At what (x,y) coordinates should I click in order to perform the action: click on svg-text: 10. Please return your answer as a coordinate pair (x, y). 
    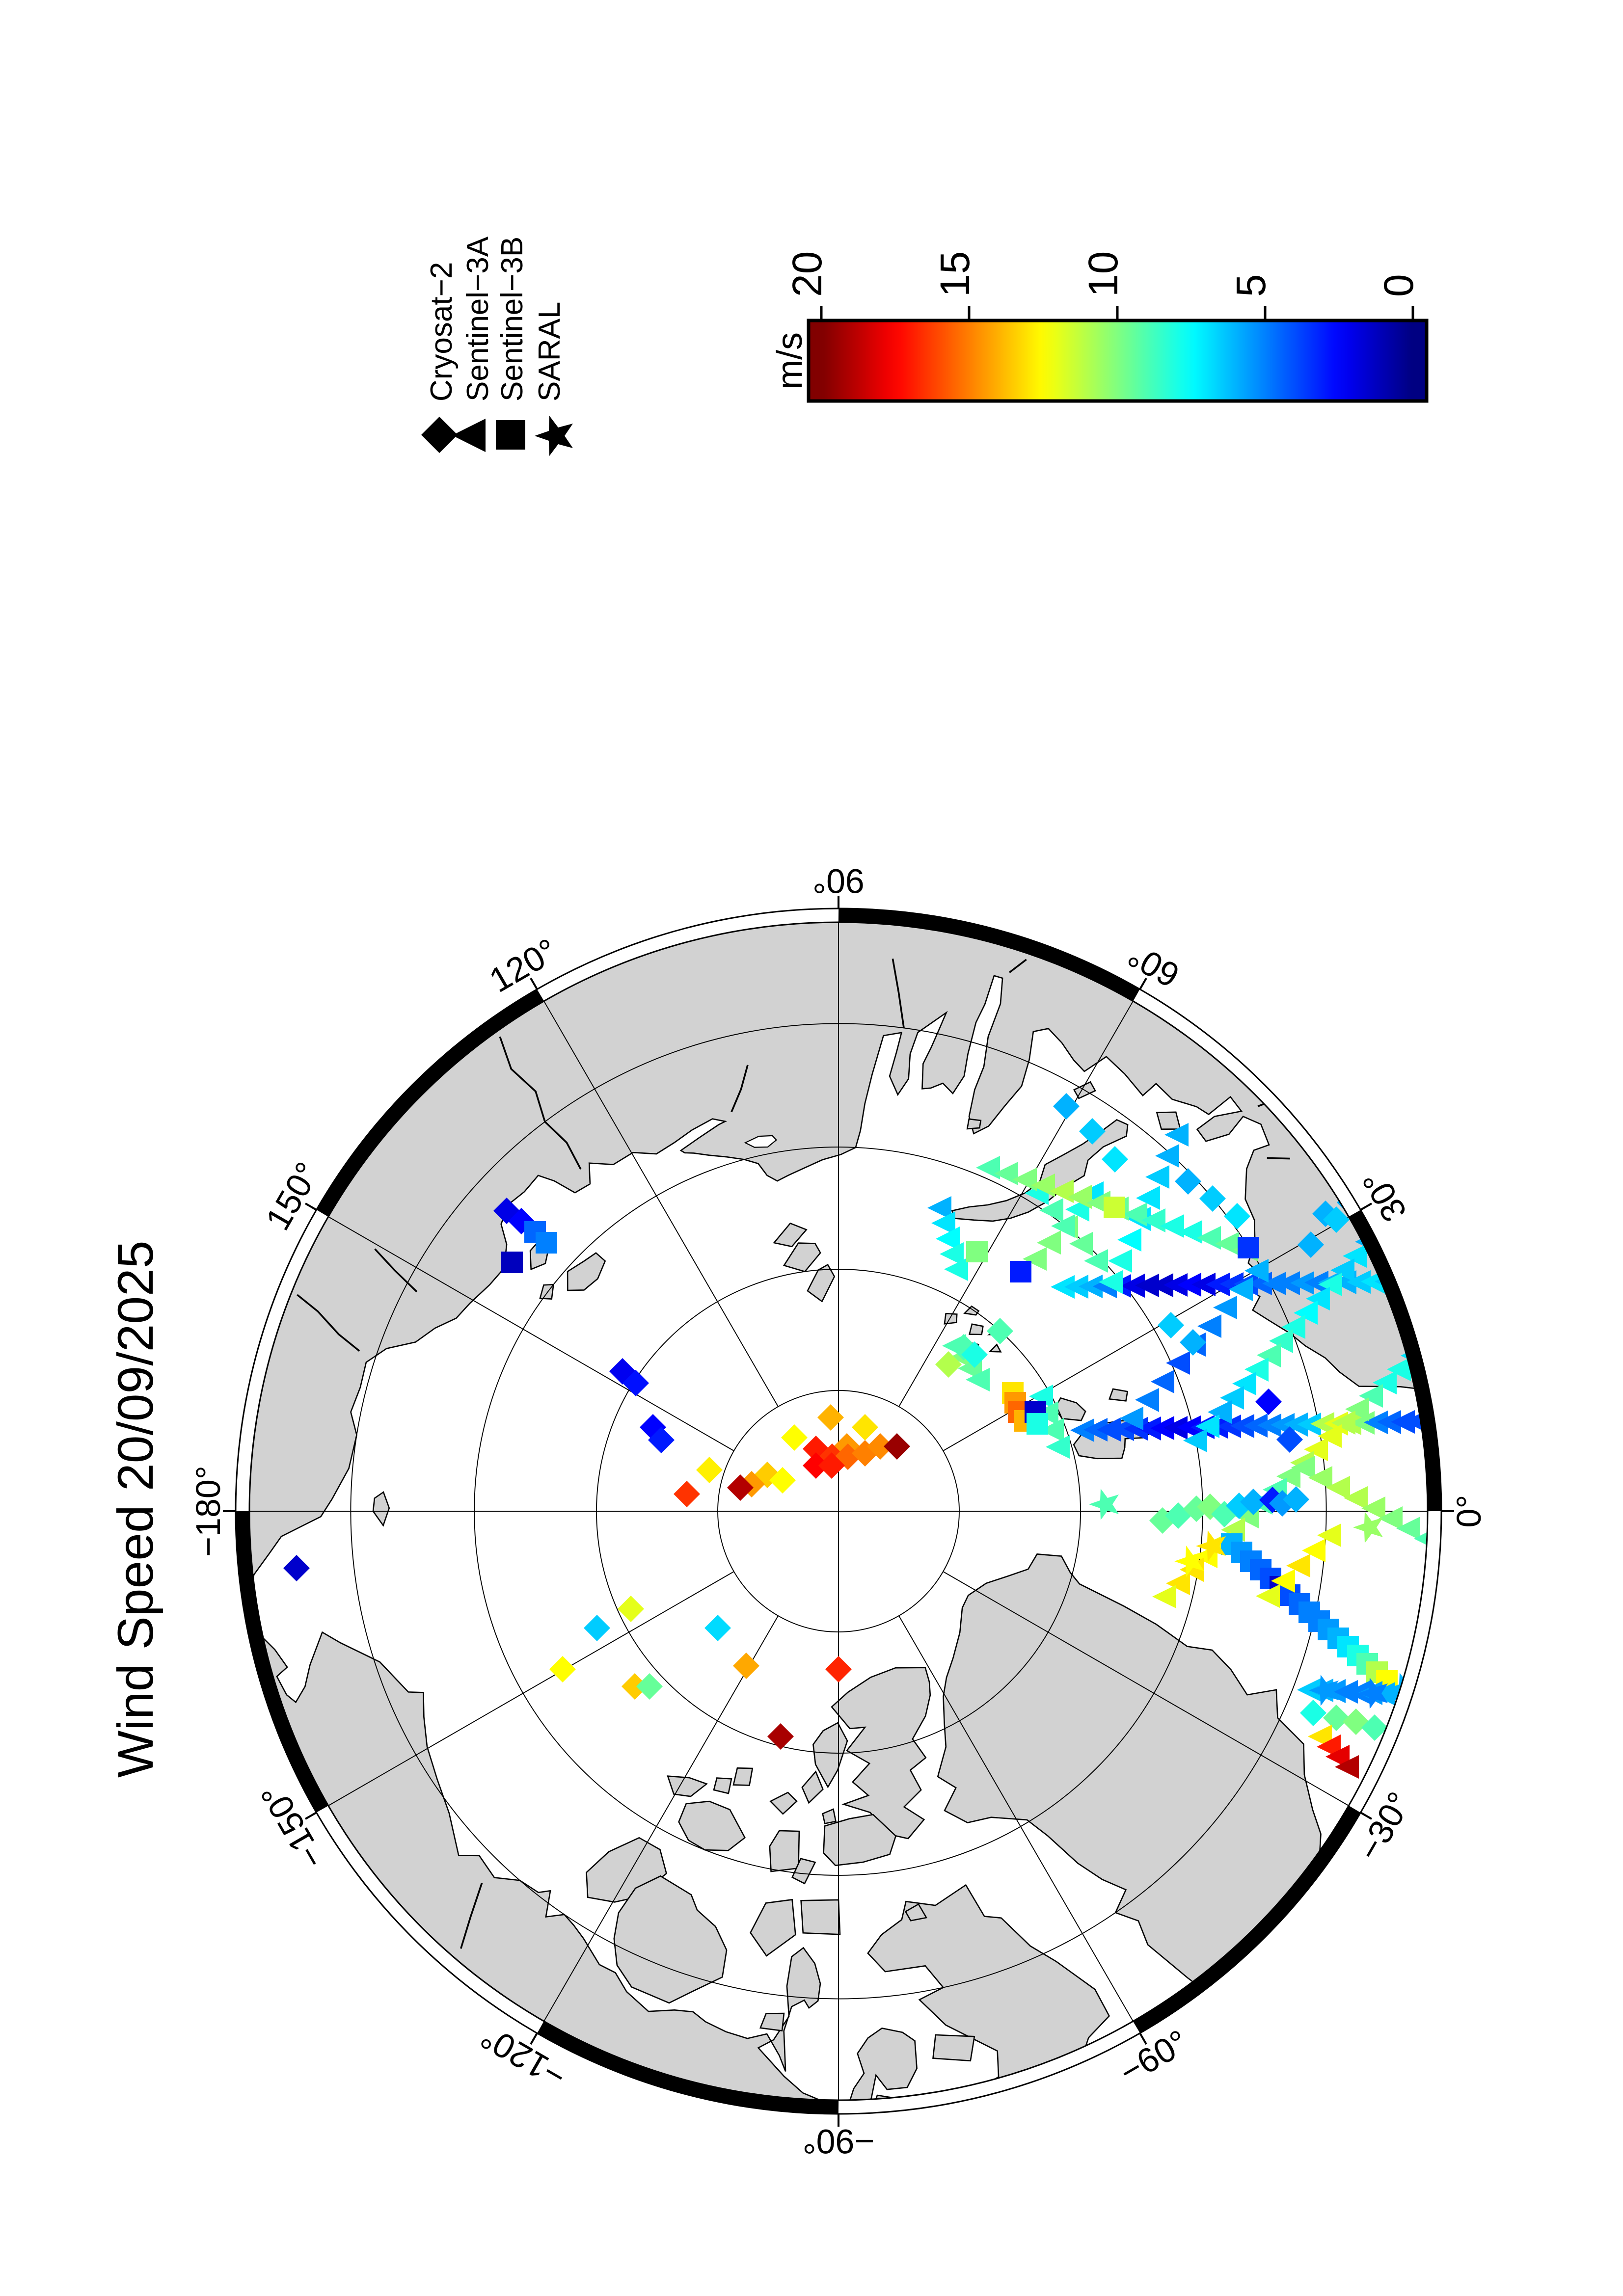
    Looking at the image, I should click on (1103, 274).